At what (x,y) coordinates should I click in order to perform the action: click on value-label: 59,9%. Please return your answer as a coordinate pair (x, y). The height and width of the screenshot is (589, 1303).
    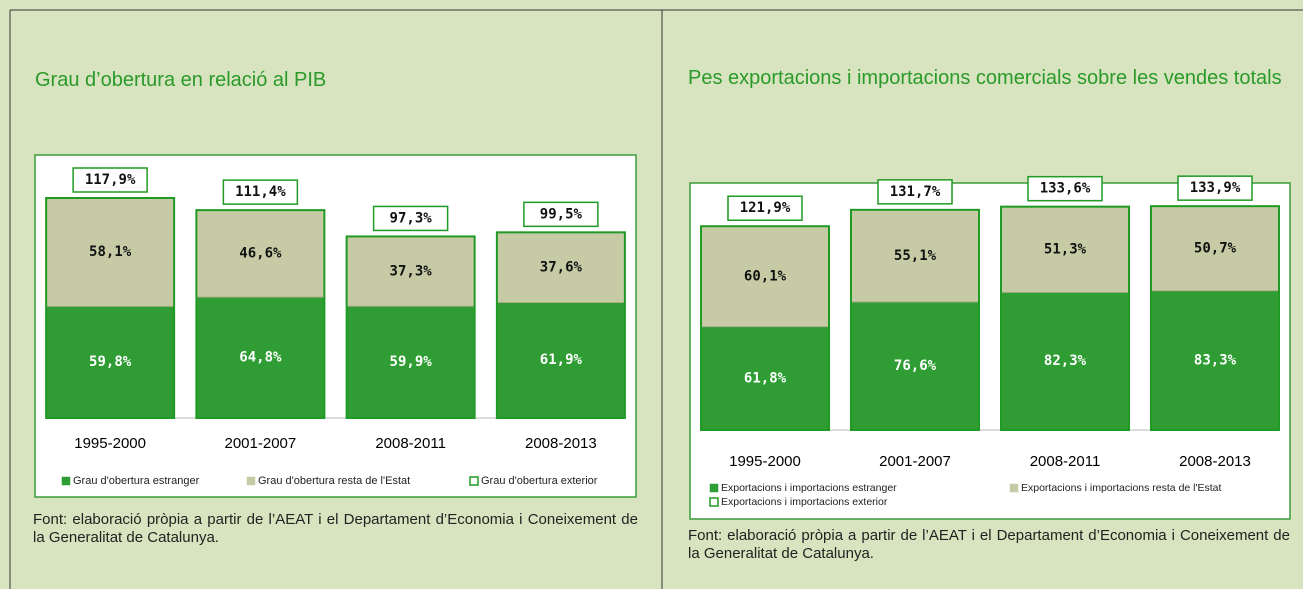
    Looking at the image, I should click on (411, 362).